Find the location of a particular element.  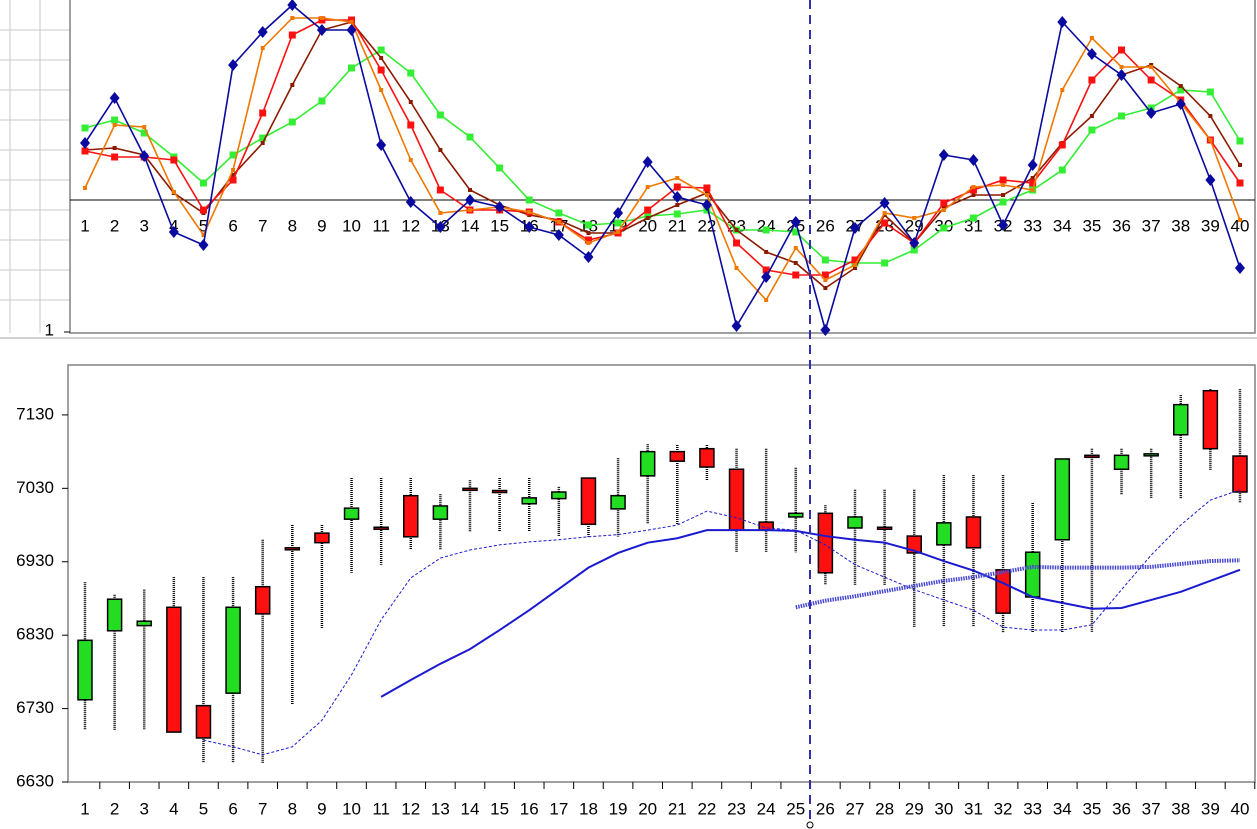

x-tick-label: 35 is located at coordinates (1091, 808).